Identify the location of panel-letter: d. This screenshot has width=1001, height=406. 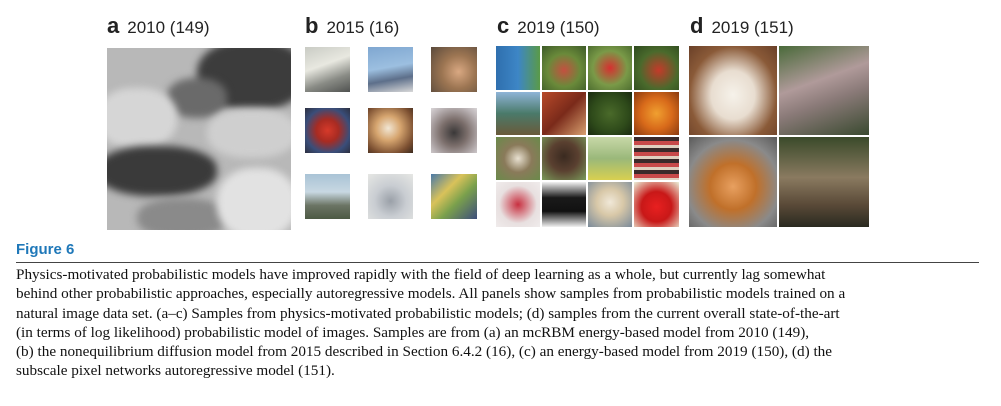
(697, 25).